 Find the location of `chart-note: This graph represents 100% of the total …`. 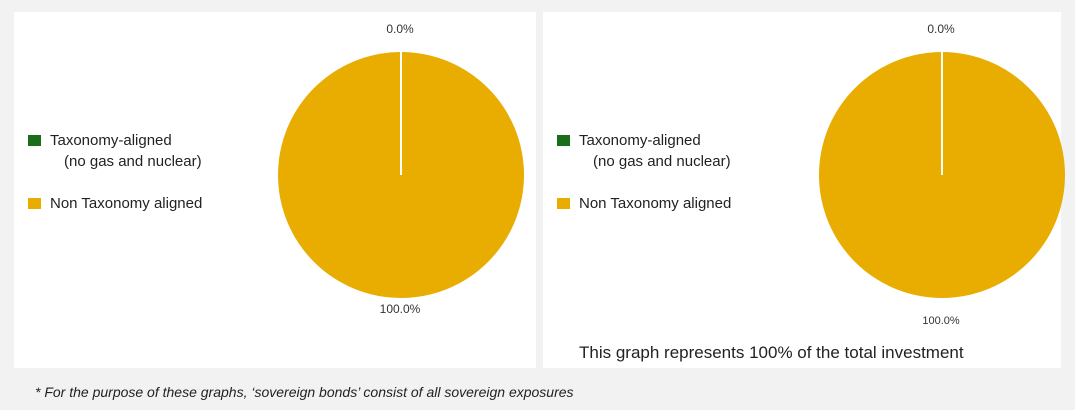

chart-note: This graph represents 100% of the total … is located at coordinates (771, 352).